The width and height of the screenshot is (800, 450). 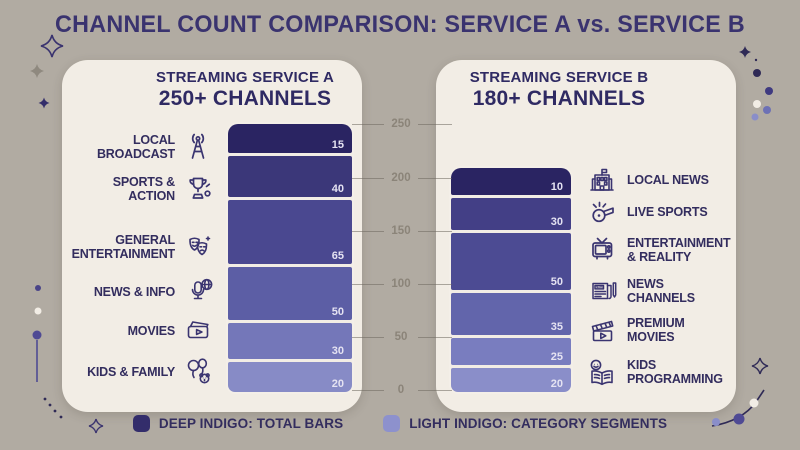 I want to click on whistle-icon, so click(x=602, y=212).